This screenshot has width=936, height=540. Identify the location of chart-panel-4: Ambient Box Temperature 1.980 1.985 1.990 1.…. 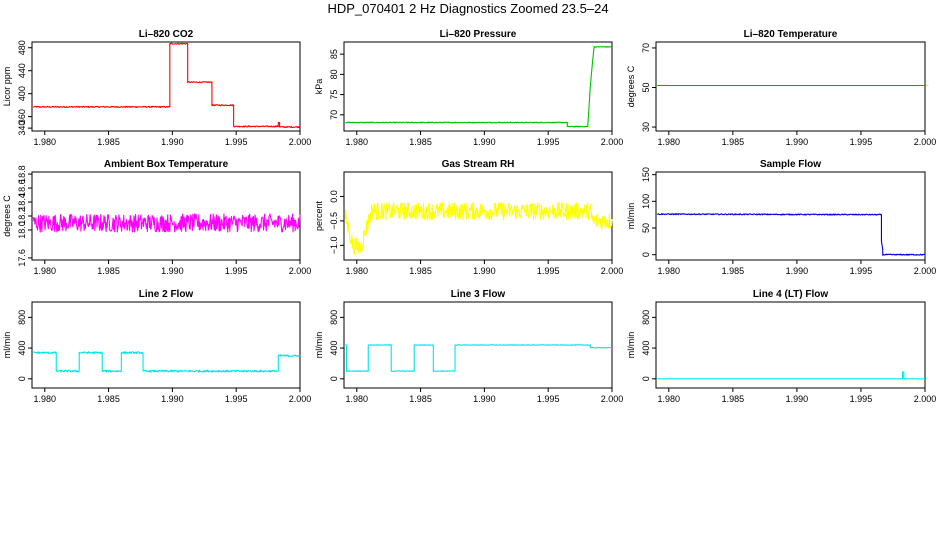
(156, 217).